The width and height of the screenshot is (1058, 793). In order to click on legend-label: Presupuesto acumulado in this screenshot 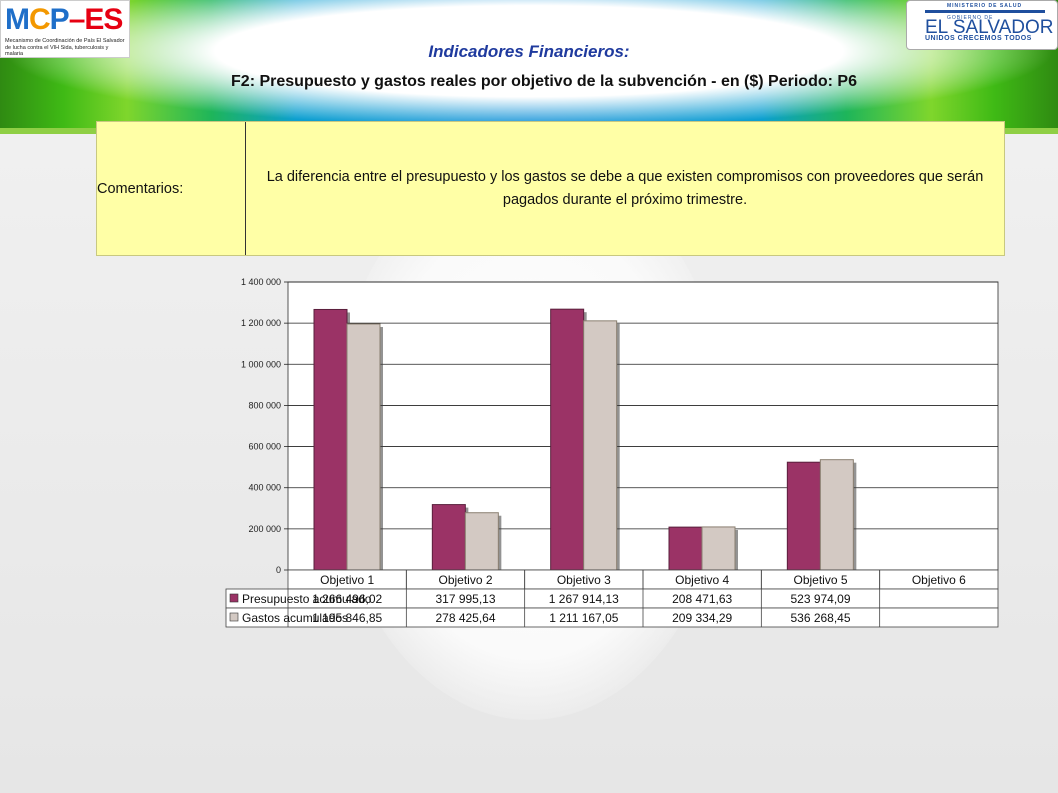, I will do `click(307, 599)`.